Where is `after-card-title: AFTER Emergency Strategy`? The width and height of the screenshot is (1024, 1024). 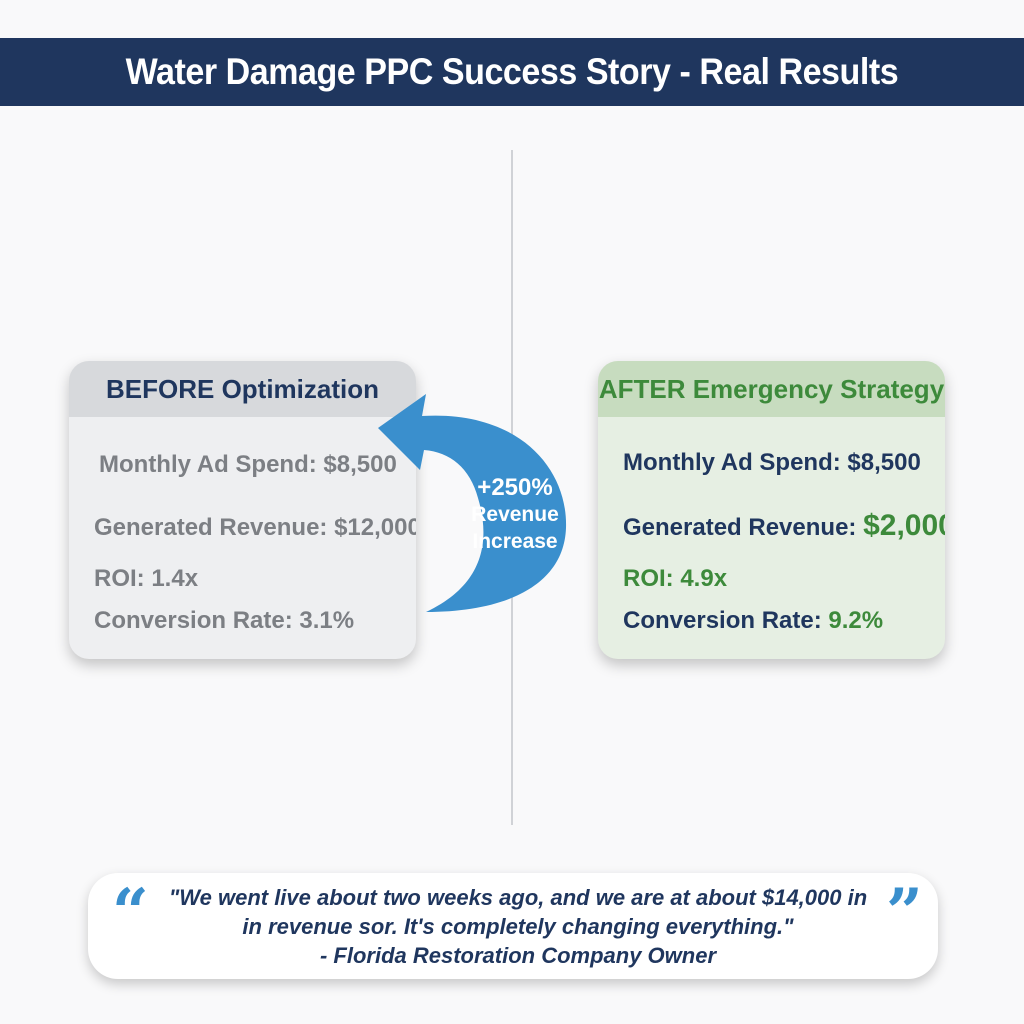 after-card-title: AFTER Emergency Strategy is located at coordinates (771, 389).